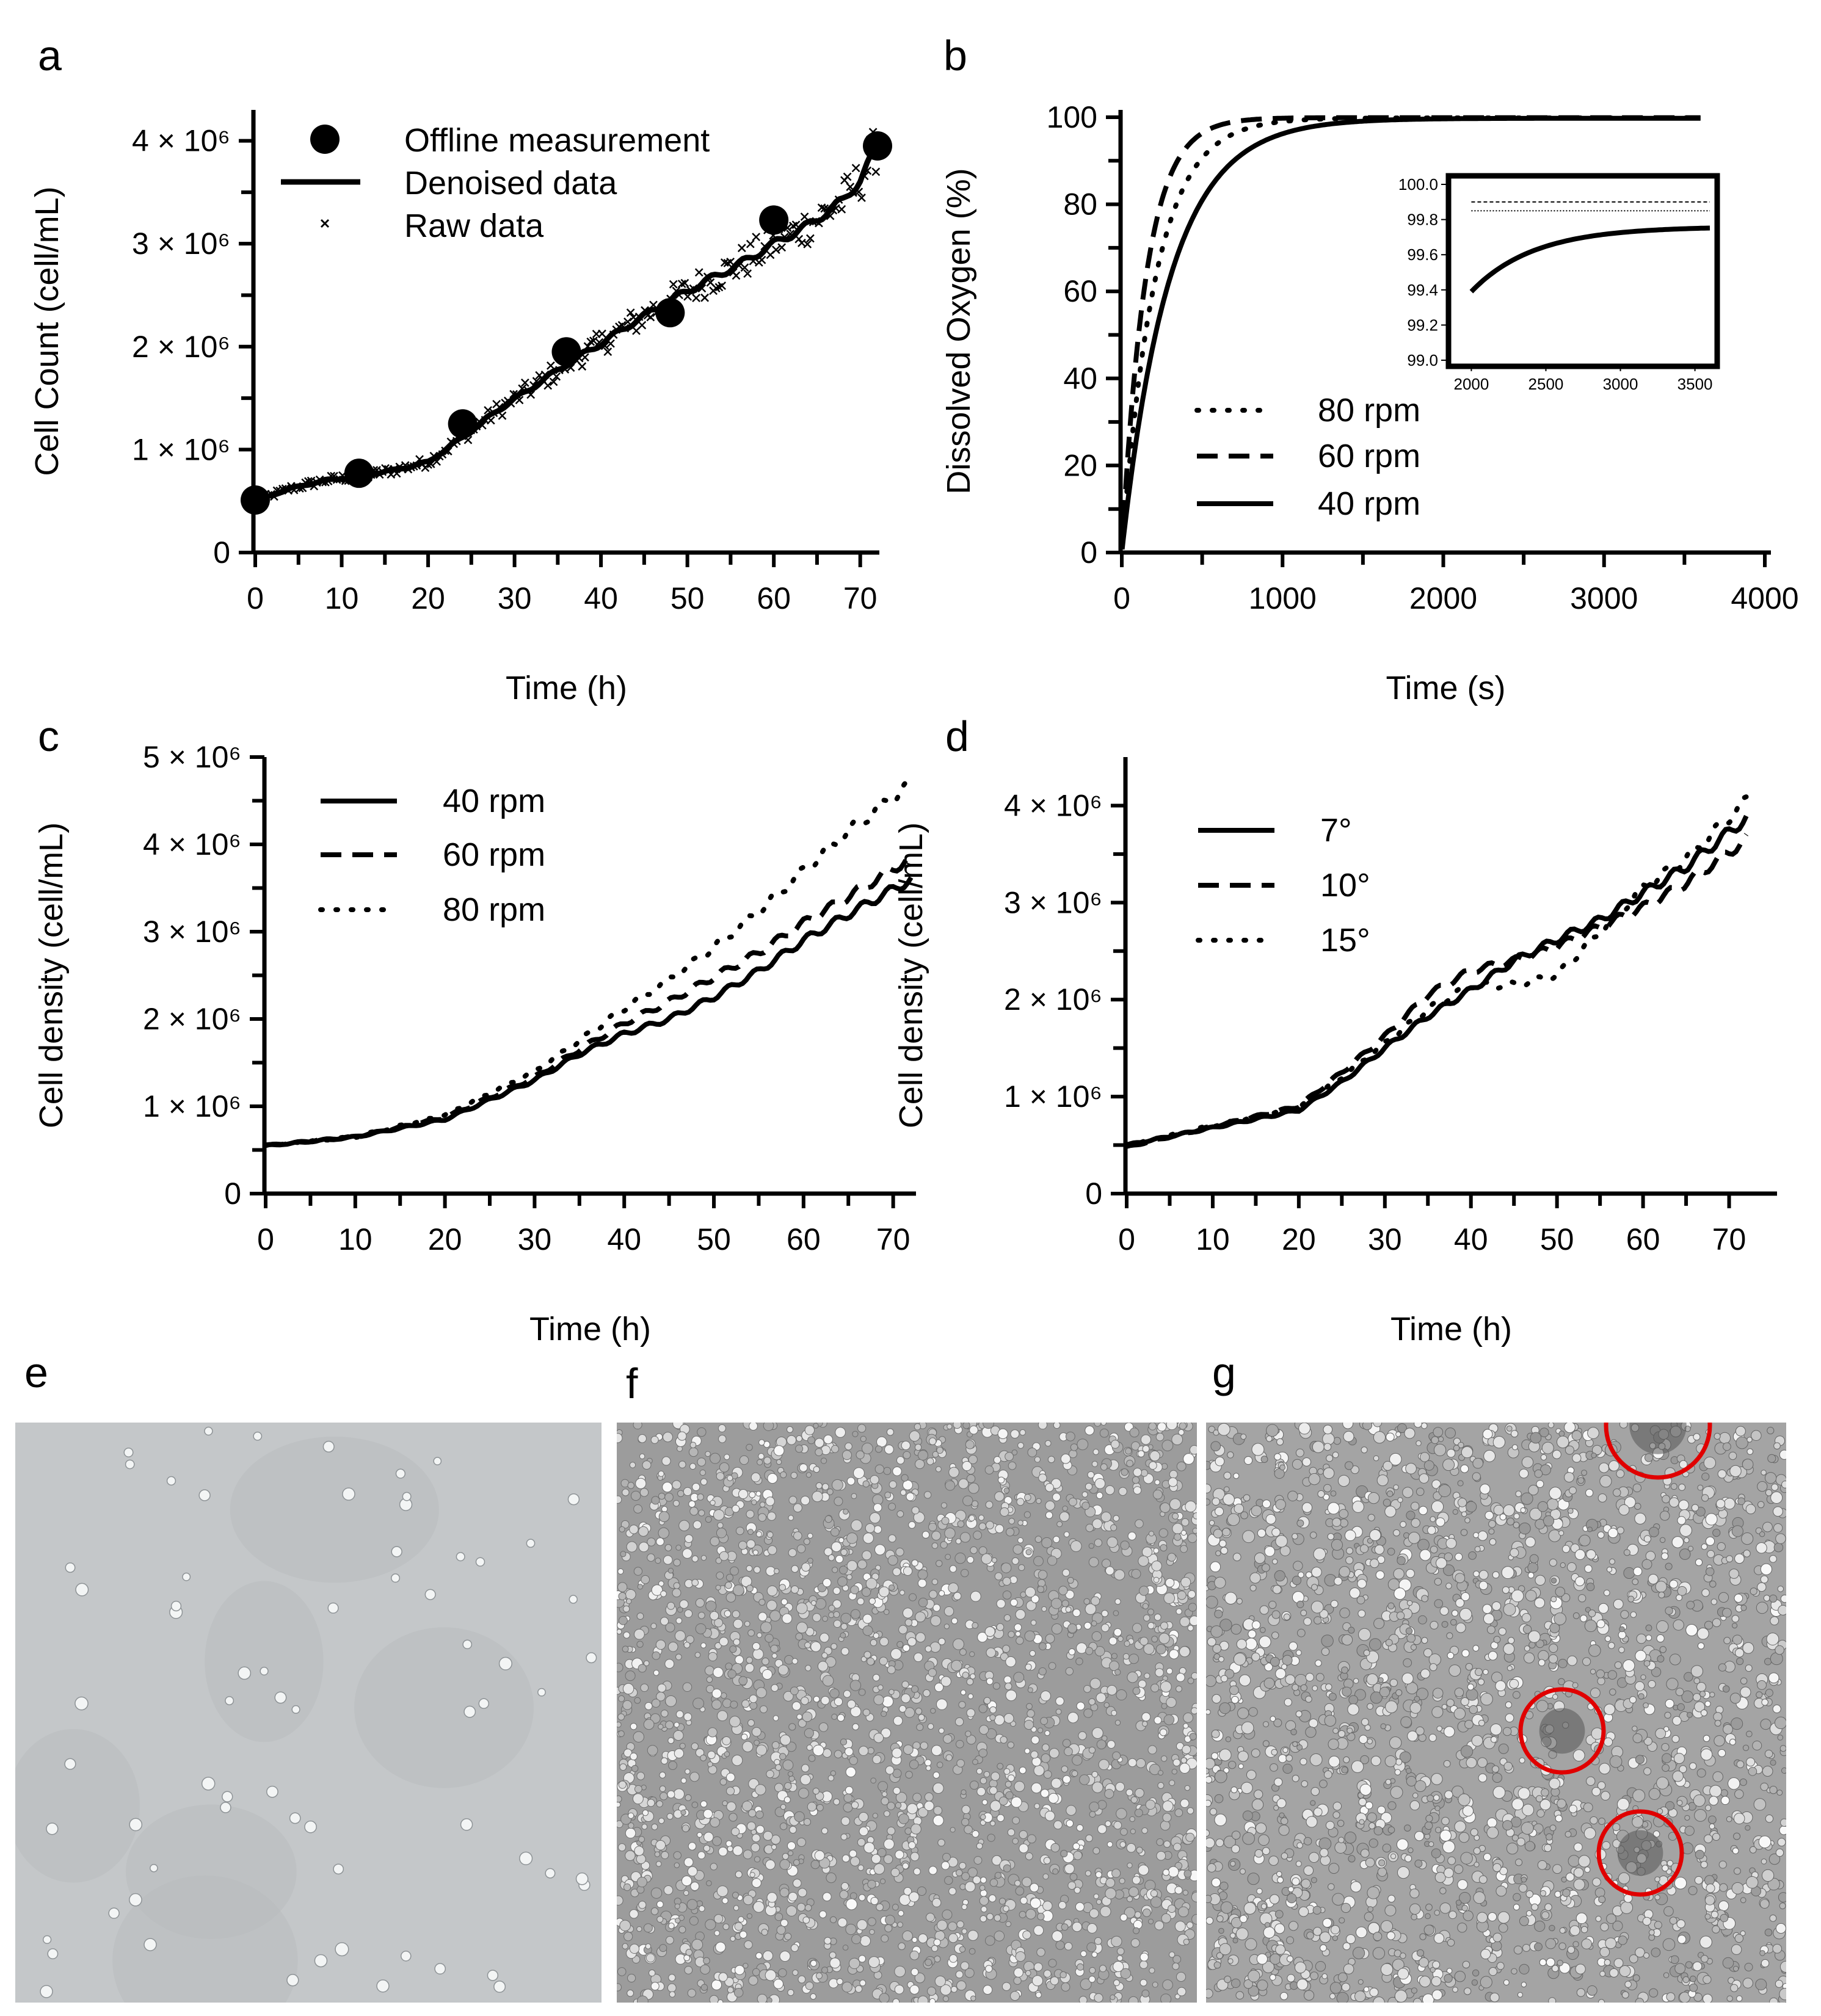  Describe the element at coordinates (630, 312) in the screenshot. I see `raw-data-point` at that location.